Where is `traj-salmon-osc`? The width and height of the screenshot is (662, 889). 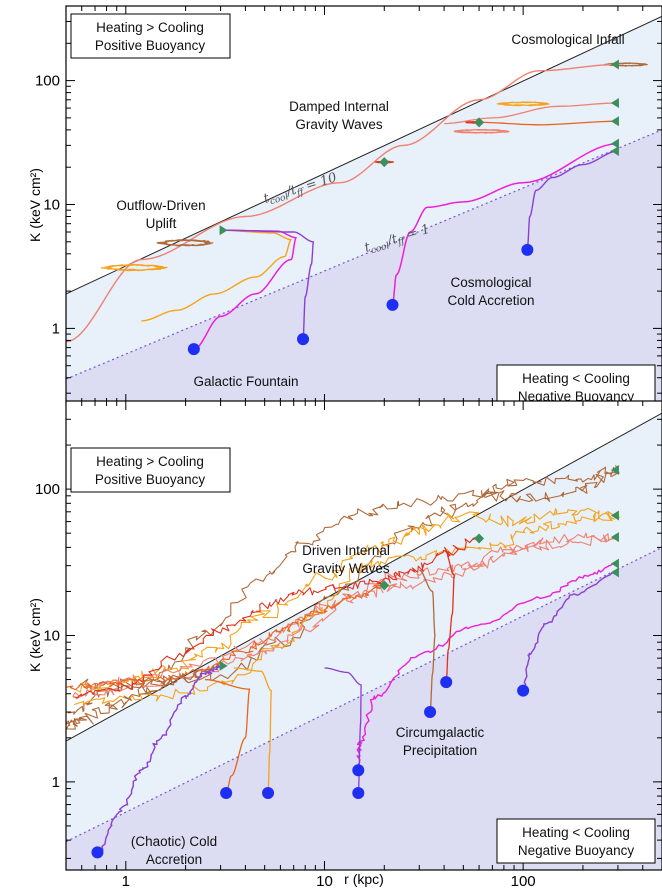 traj-salmon-osc is located at coordinates (481, 131).